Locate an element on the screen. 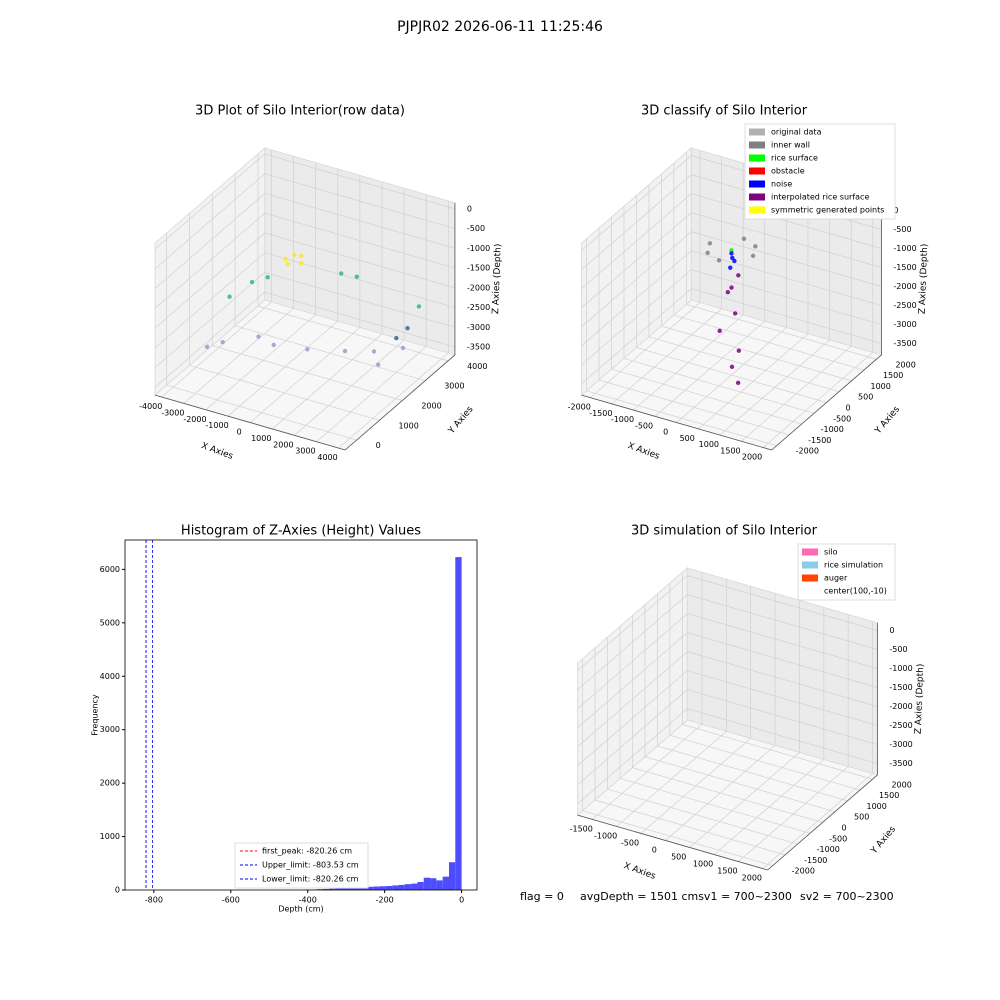  figure-title: PJPJR02 2026-06-11 11:25:46 is located at coordinates (500, 27).